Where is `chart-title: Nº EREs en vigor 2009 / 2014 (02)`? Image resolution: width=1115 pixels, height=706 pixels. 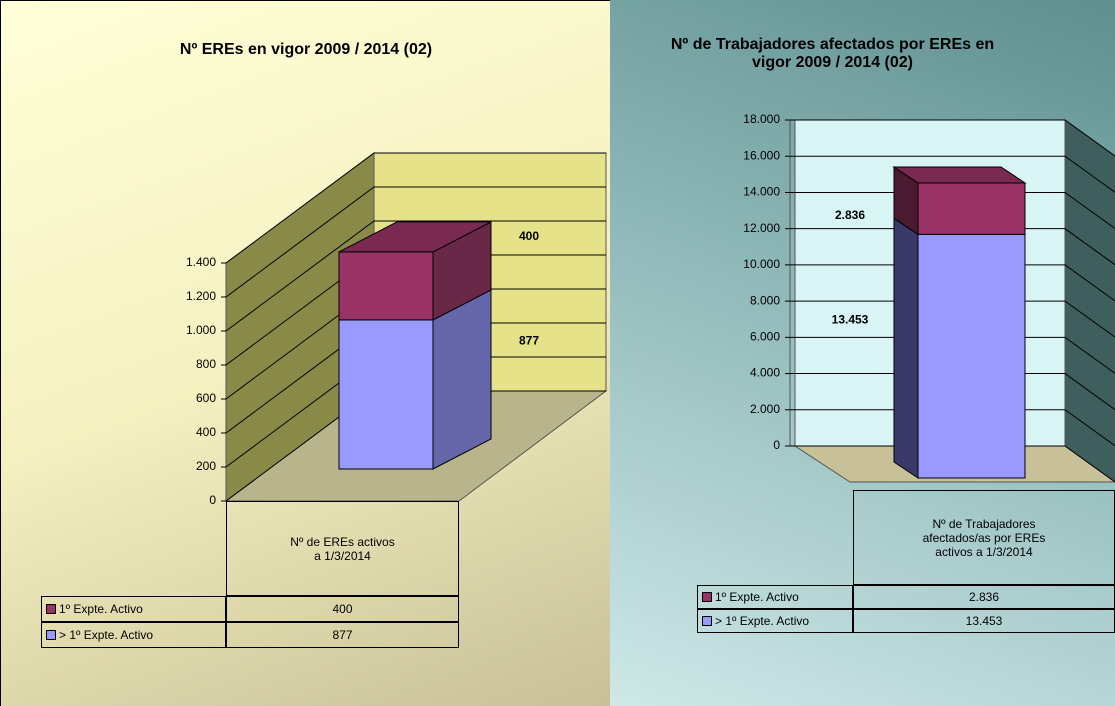 chart-title: Nº EREs en vigor 2009 / 2014 (02) is located at coordinates (306, 49).